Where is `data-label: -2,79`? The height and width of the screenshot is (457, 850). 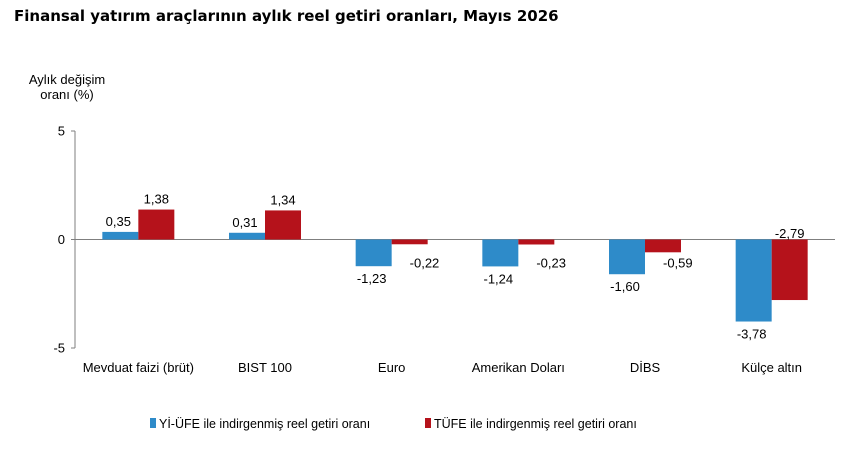 data-label: -2,79 is located at coordinates (790, 233).